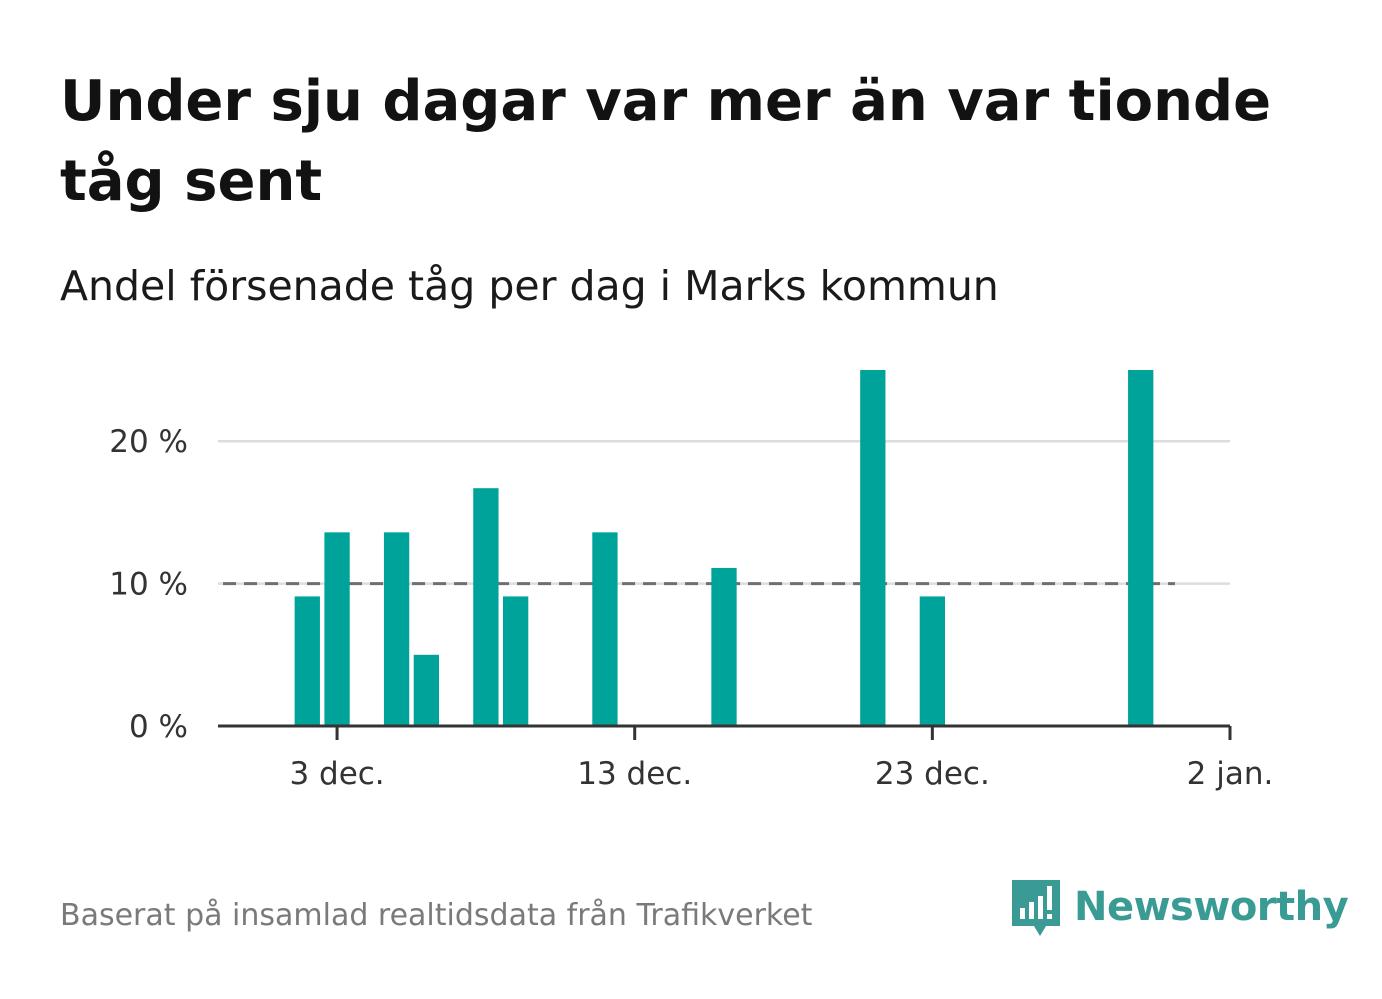 The width and height of the screenshot is (1382, 999). I want to click on newsworthy-brand: Newsworthy, so click(1179, 907).